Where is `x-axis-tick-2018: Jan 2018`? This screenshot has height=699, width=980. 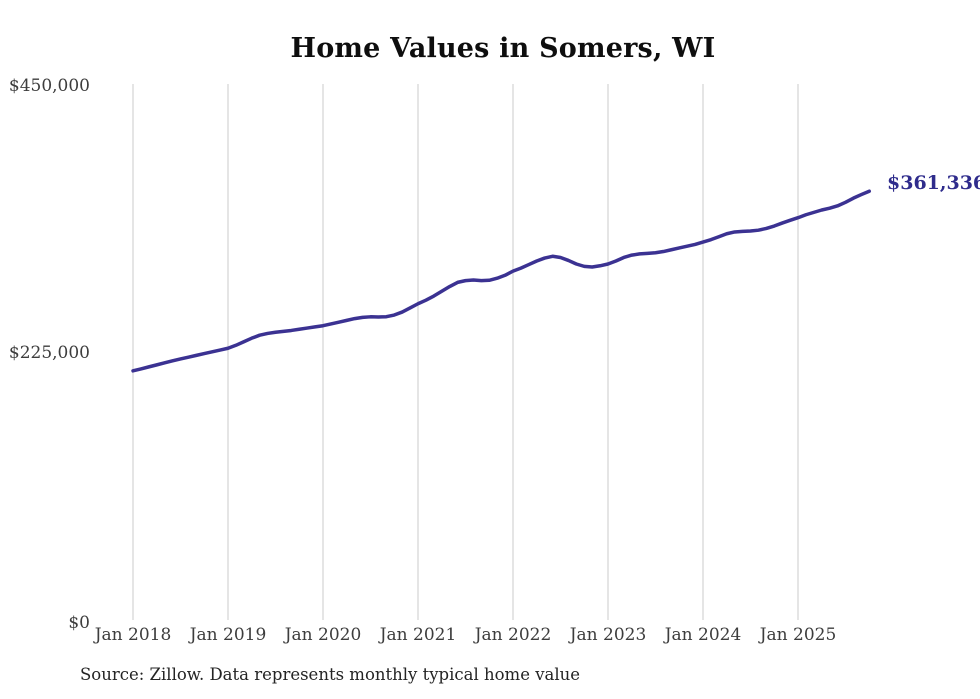
x-axis-tick-2018: Jan 2018 is located at coordinates (133, 635).